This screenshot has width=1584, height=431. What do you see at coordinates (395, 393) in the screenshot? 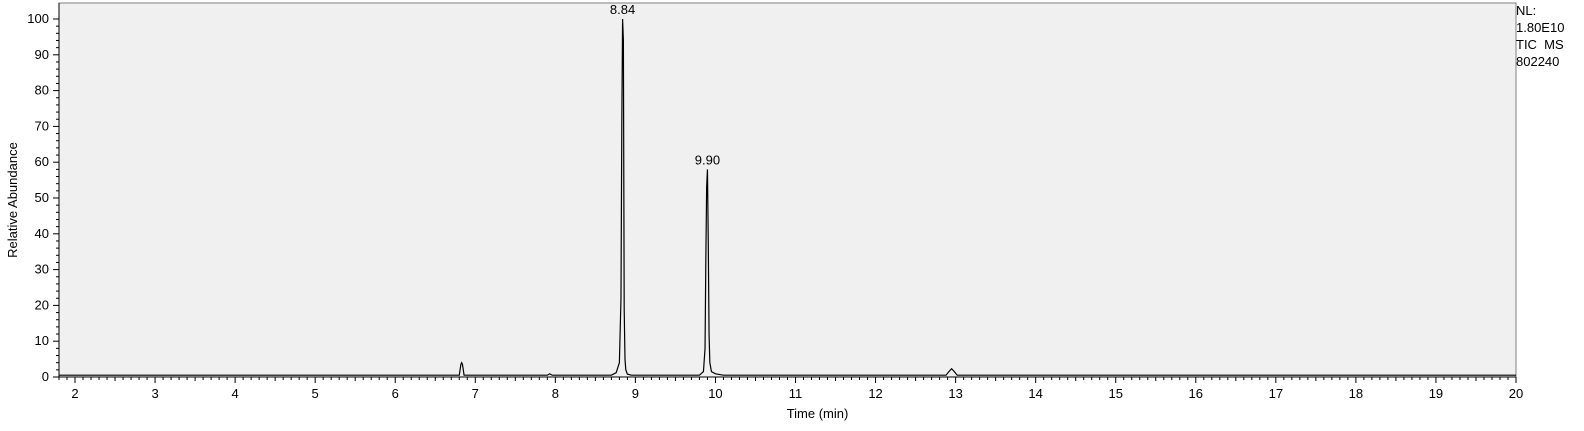
I see `x-tick-label: 6` at bounding box center [395, 393].